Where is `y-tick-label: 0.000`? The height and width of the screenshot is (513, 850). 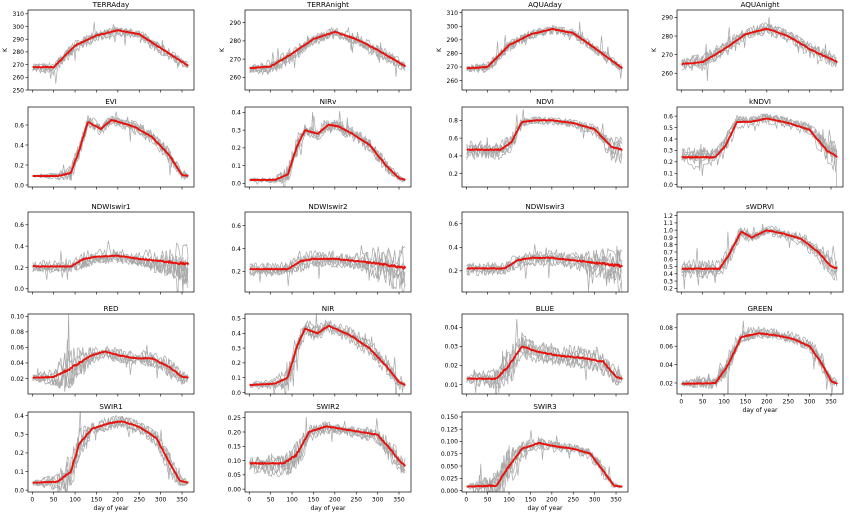 y-tick-label: 0.000 is located at coordinates (449, 491).